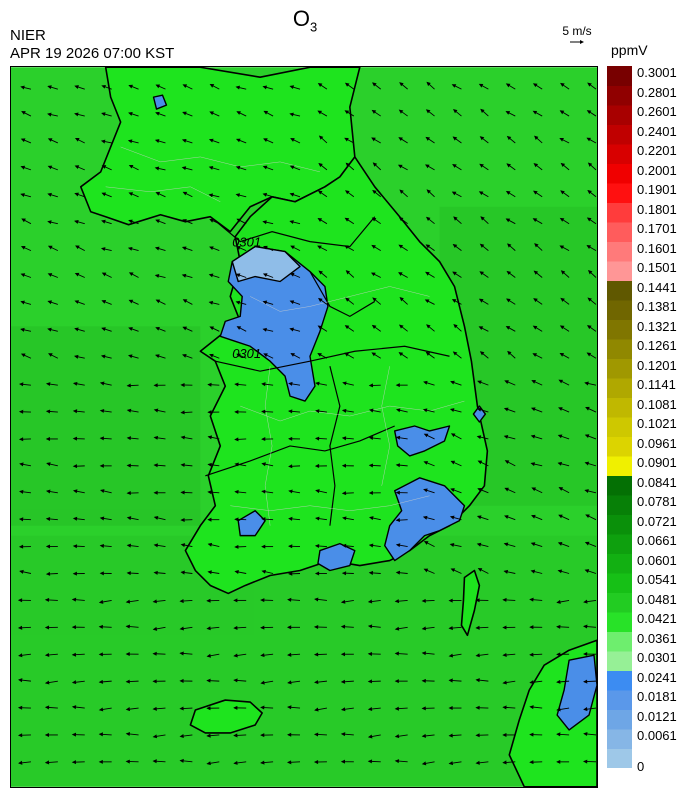  What do you see at coordinates (657, 287) in the screenshot?
I see `legend-tick-label: 0.1441` at bounding box center [657, 287].